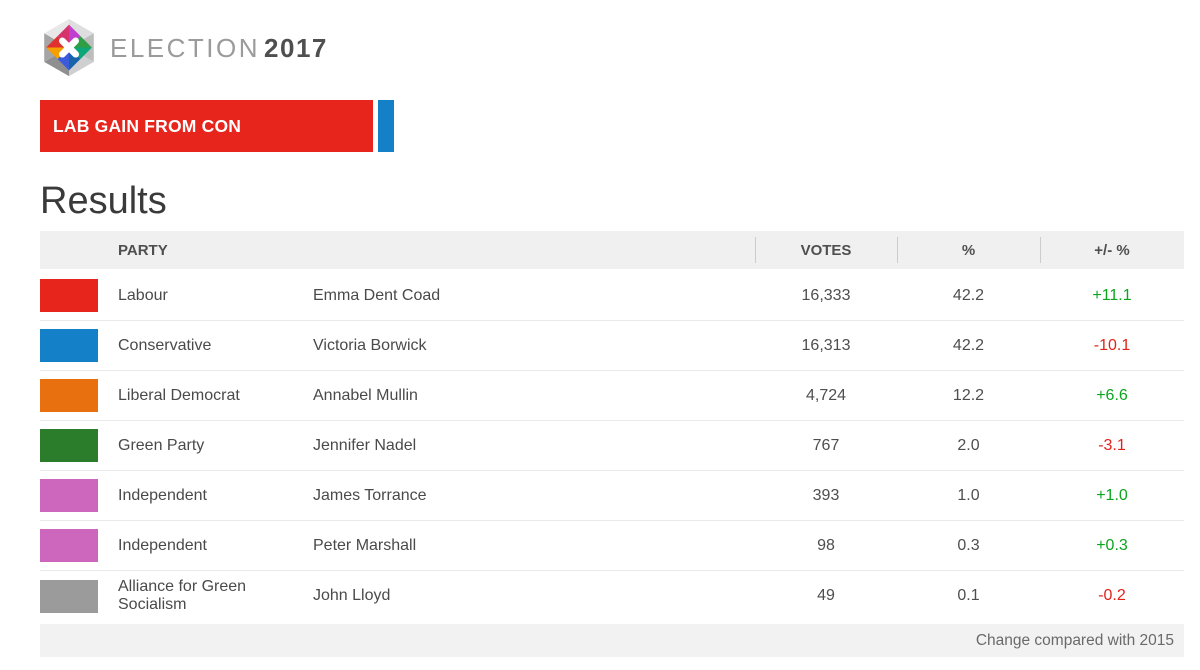 The image size is (1200, 670). I want to click on logo-election-text: ELECTION, so click(185, 48).